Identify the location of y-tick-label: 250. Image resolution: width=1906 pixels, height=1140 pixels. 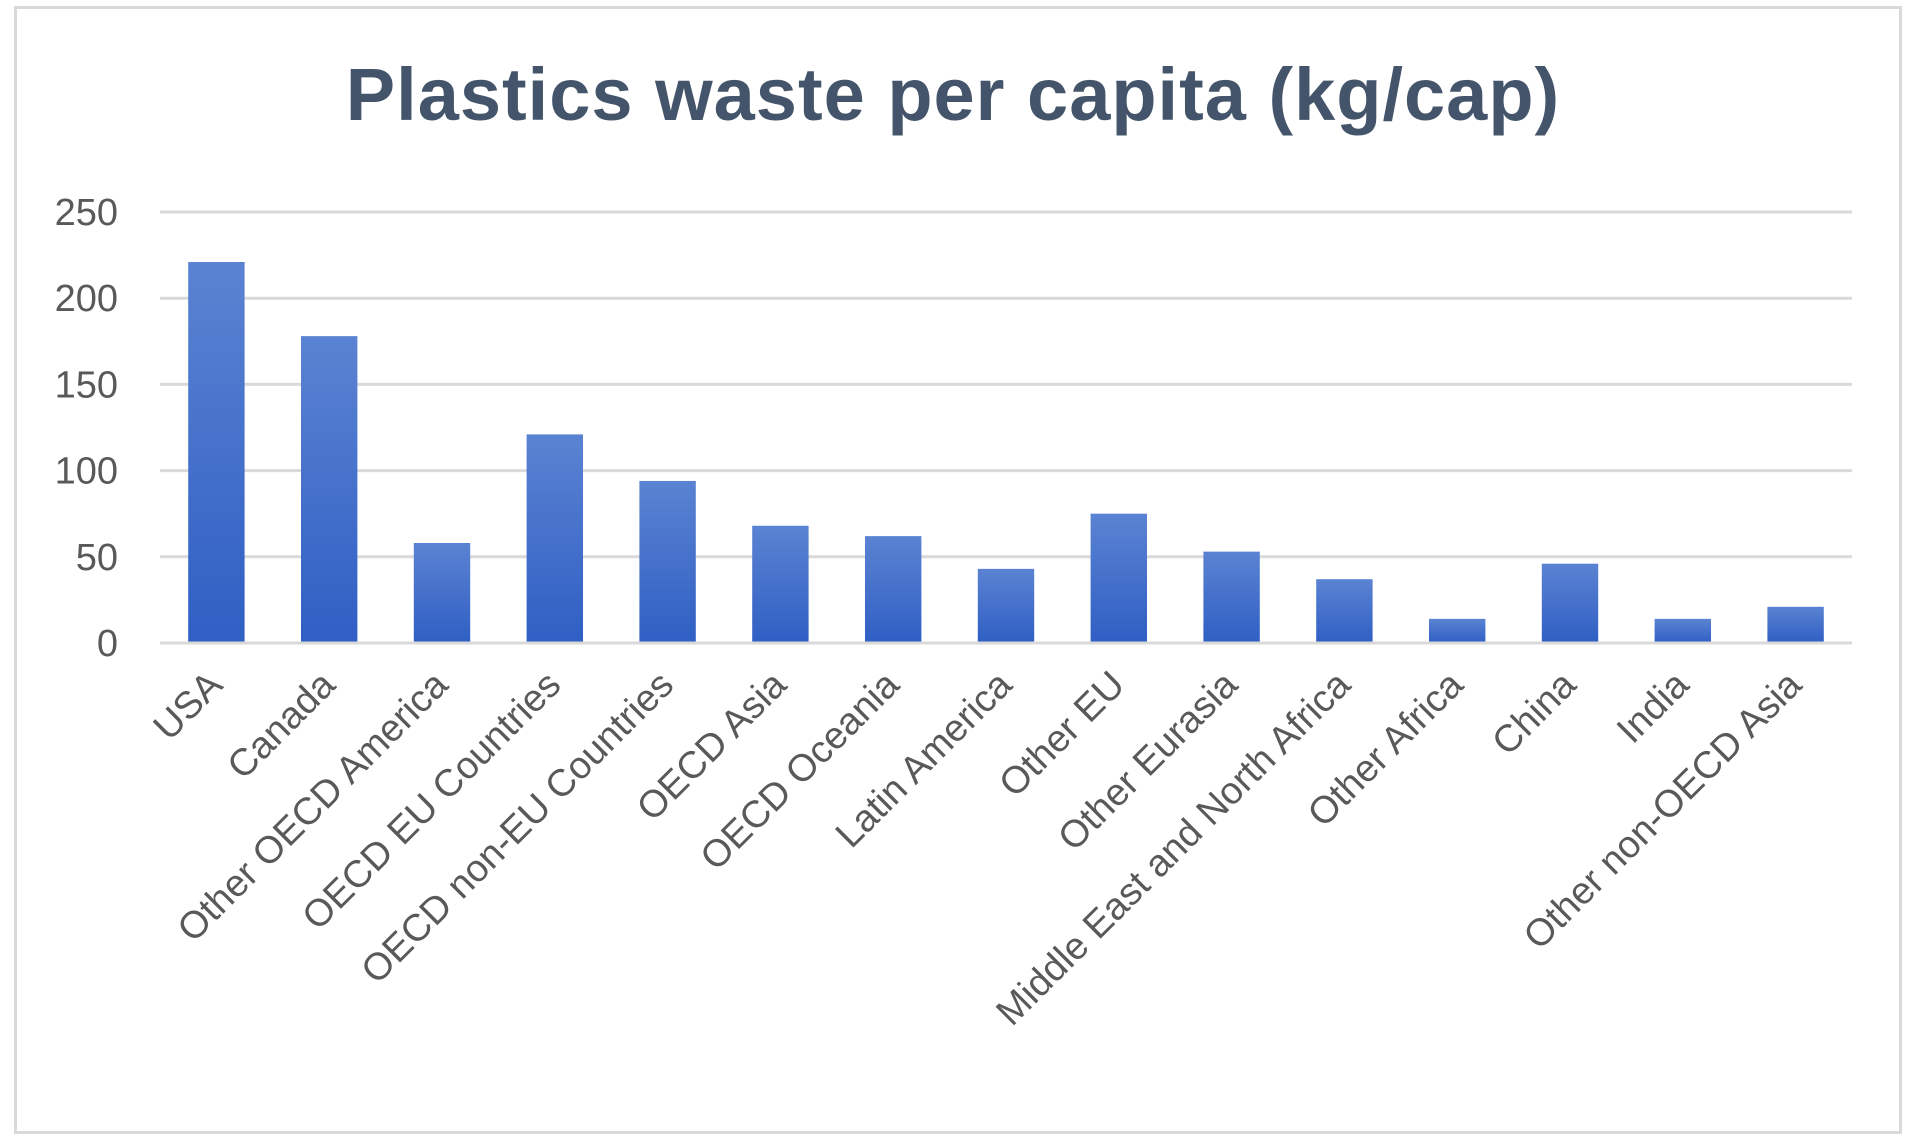
(86, 213).